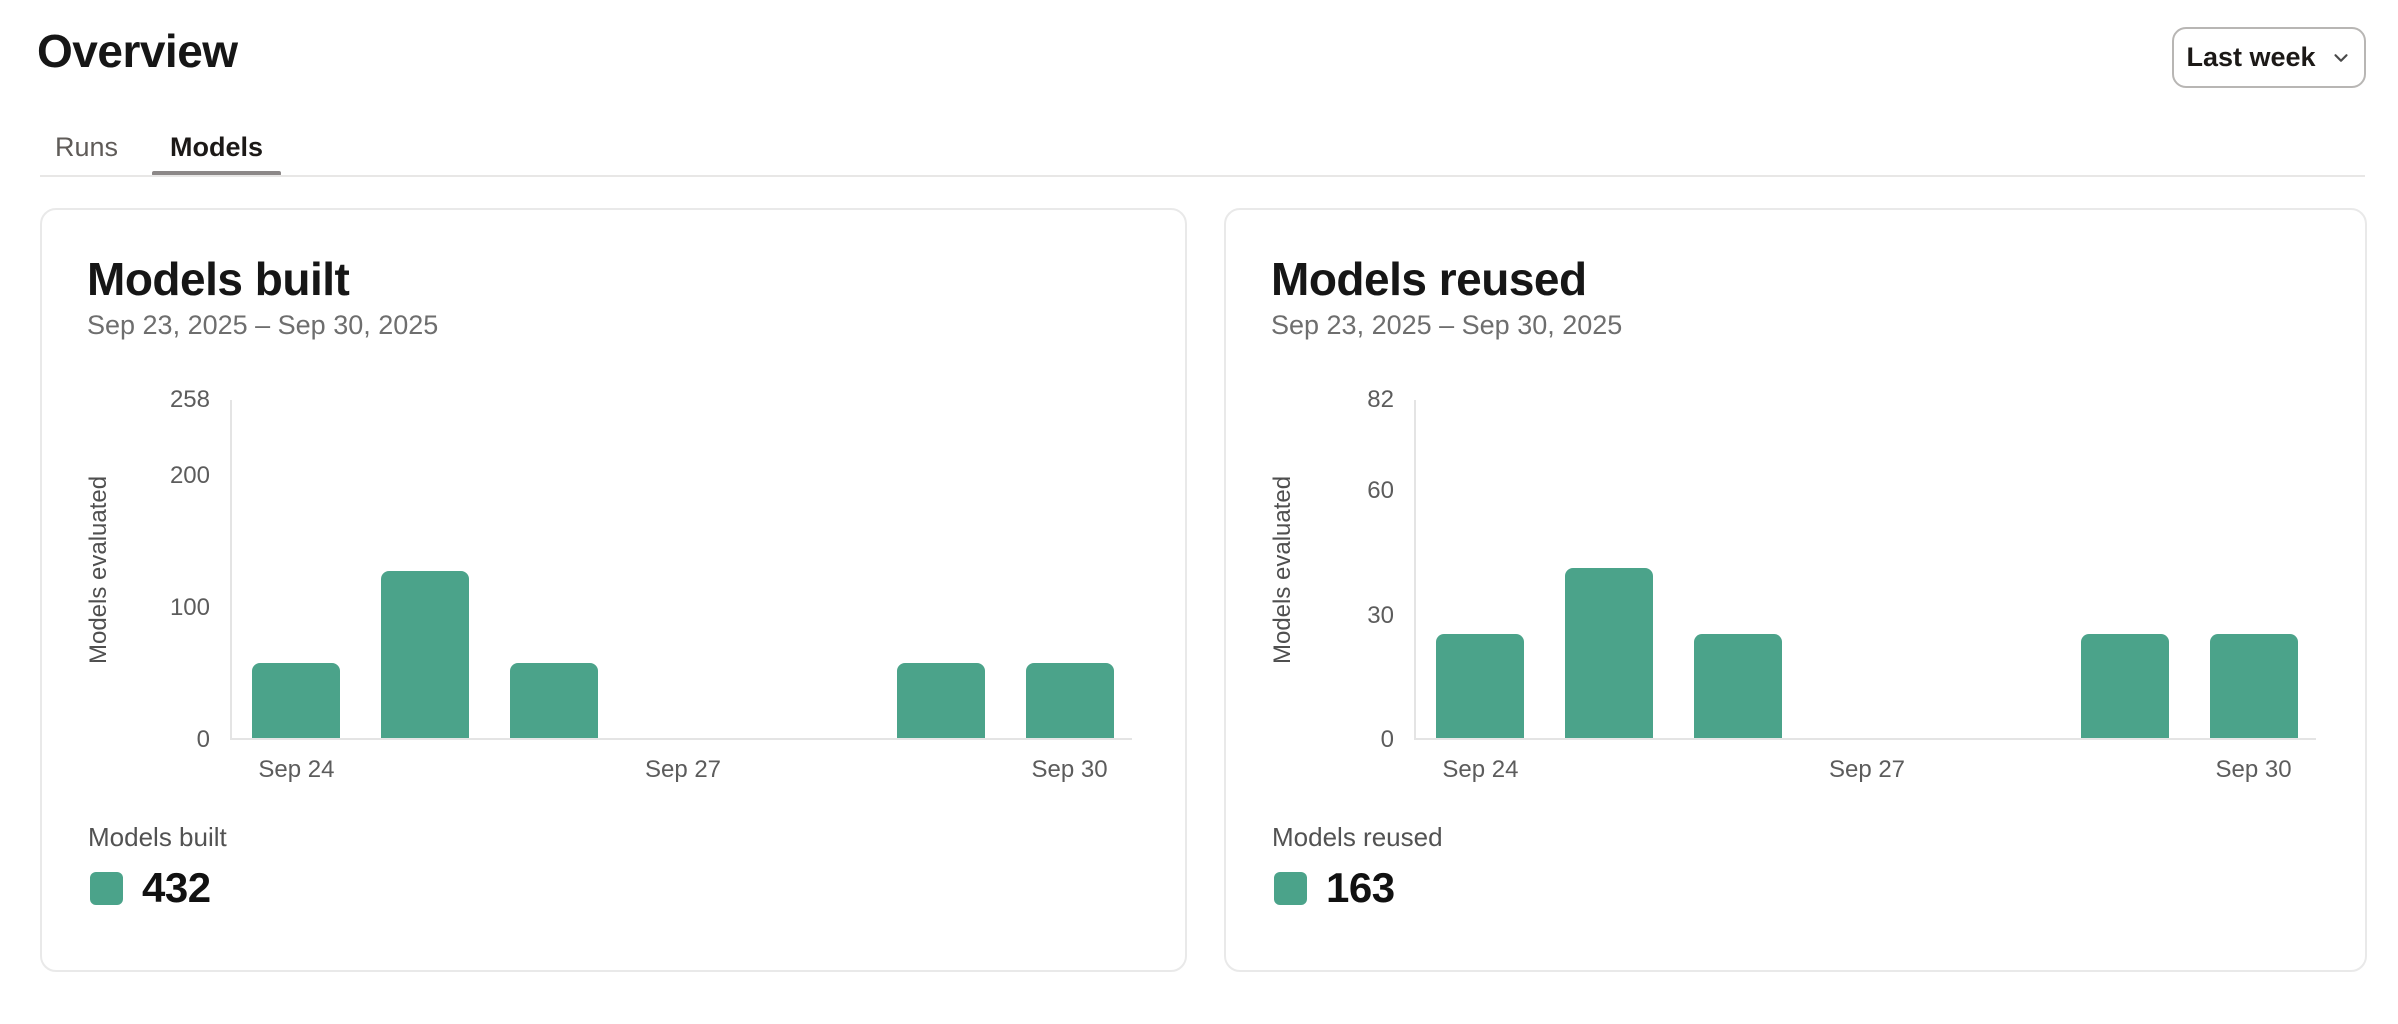  I want to click on time-range-dropdown: Last week, so click(2269, 57).